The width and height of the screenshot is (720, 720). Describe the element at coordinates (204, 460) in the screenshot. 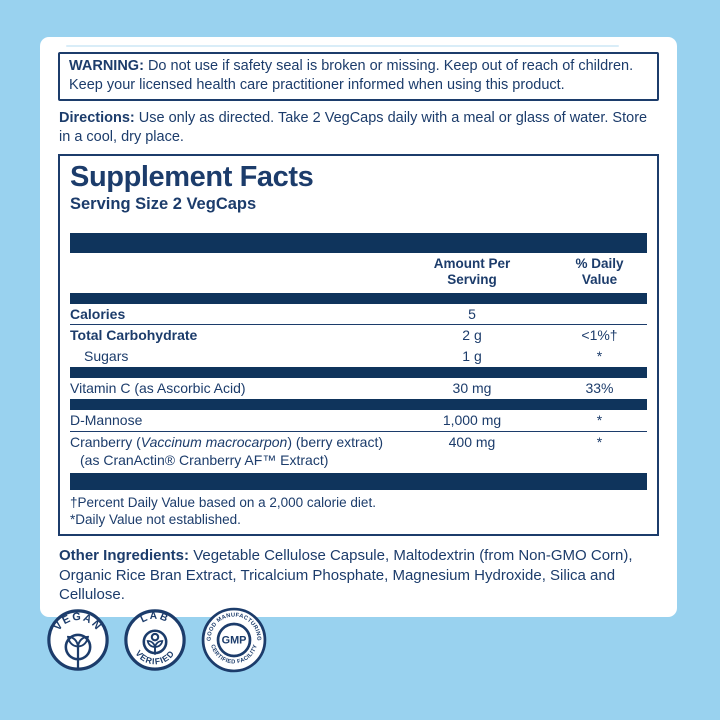

I see `row-name-line2: (as CranActin® Cranberry AF™ Extract)` at that location.